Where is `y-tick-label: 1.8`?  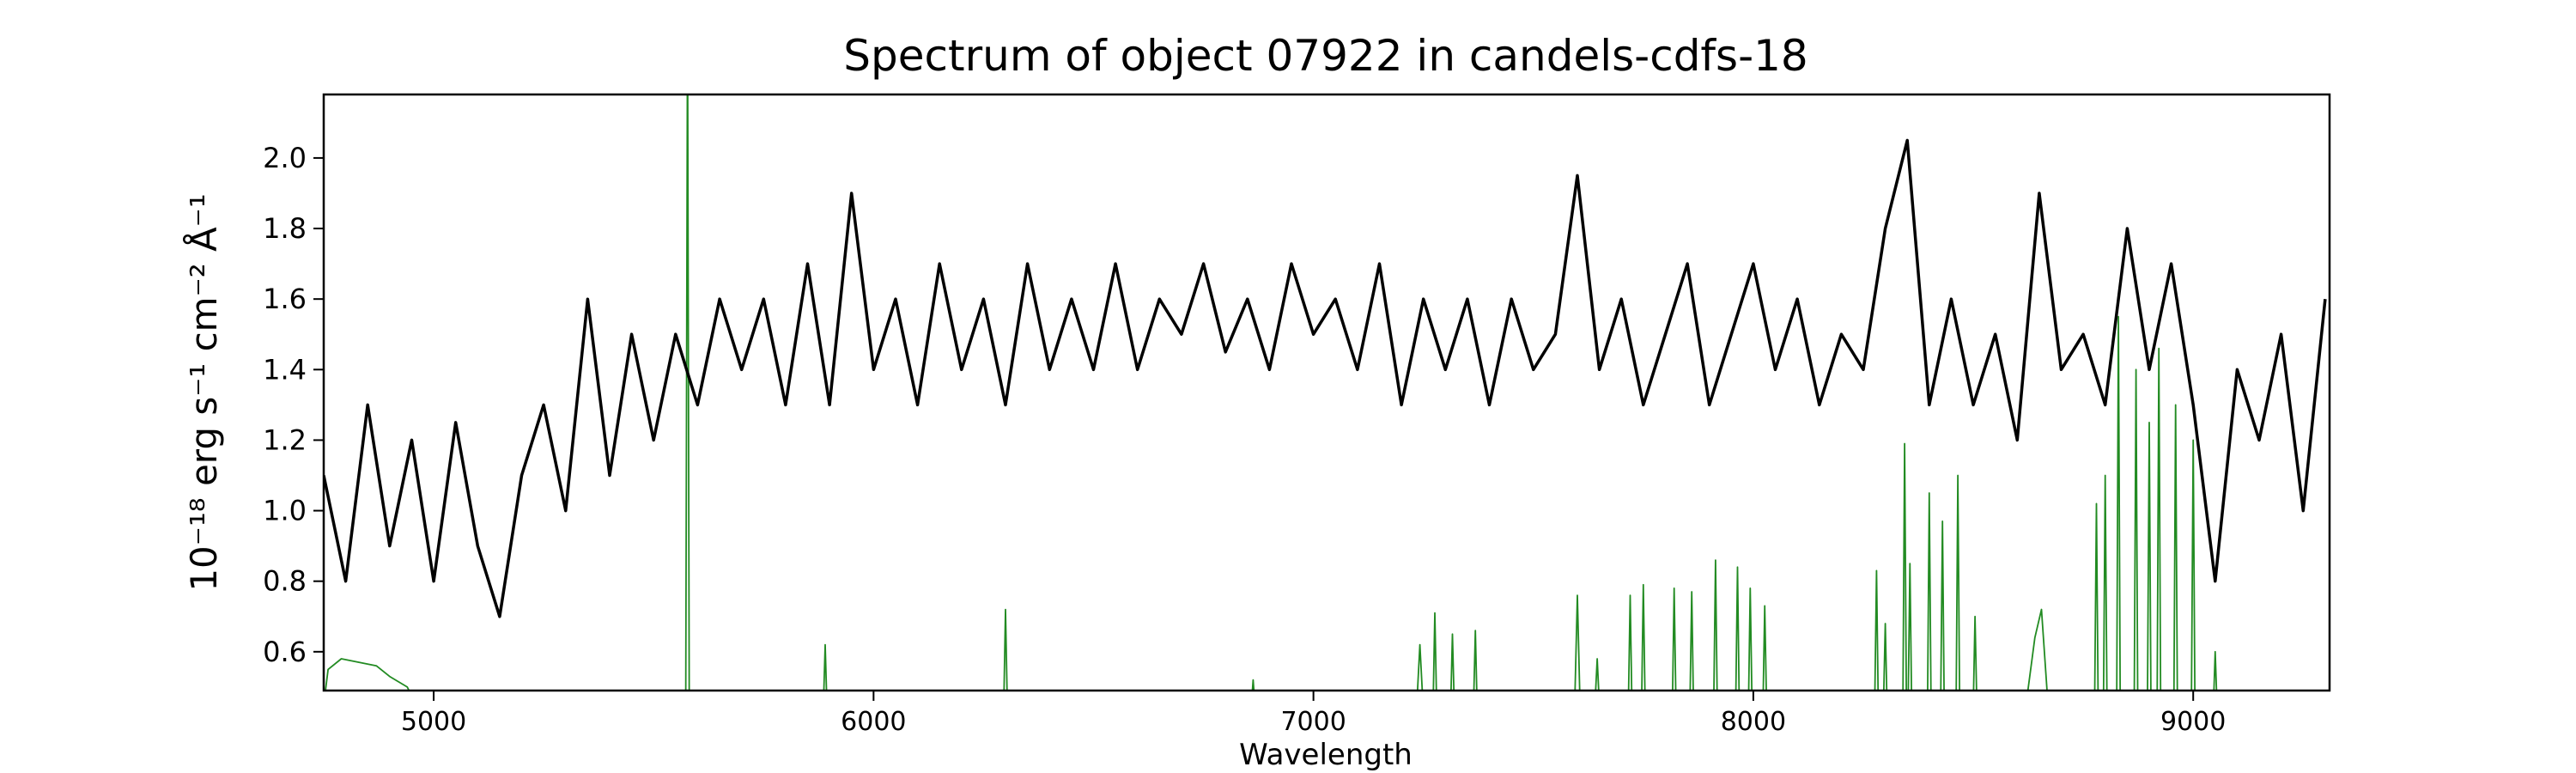 y-tick-label: 1.8 is located at coordinates (285, 228).